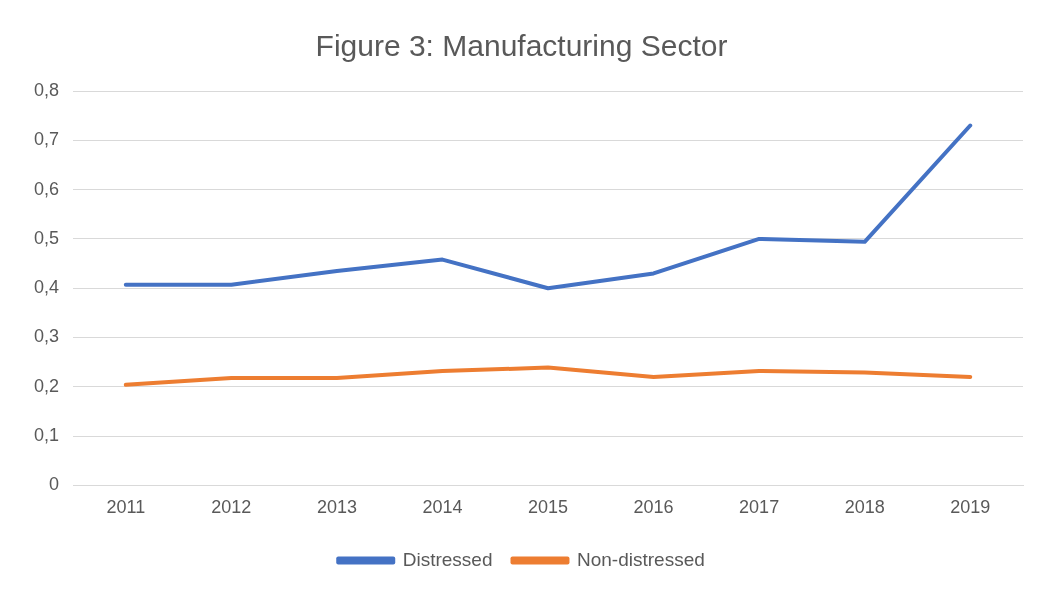 This screenshot has height=590, width=1043. I want to click on y-tick-label: 0,6, so click(46, 188).